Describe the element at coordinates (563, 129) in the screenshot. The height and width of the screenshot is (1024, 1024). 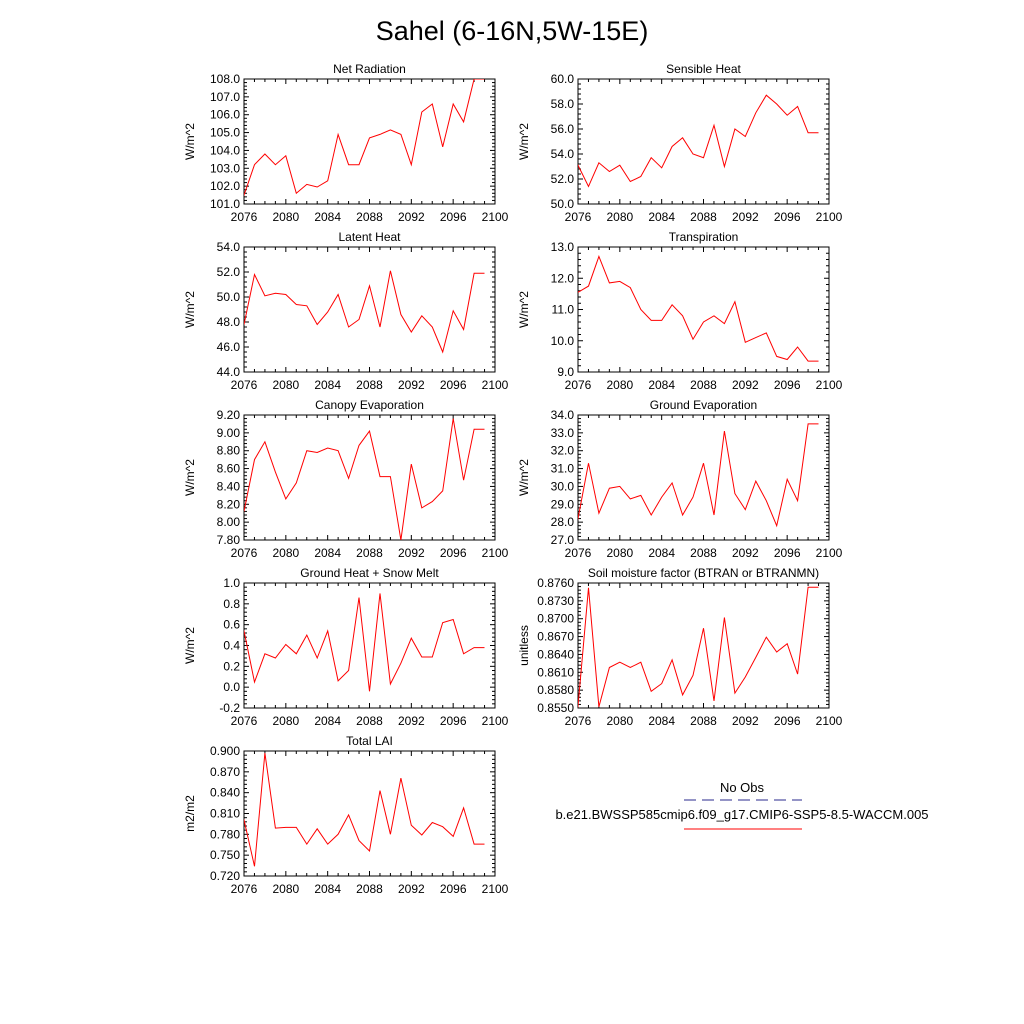
I see `chart-1-ytick-label: 56.0` at that location.